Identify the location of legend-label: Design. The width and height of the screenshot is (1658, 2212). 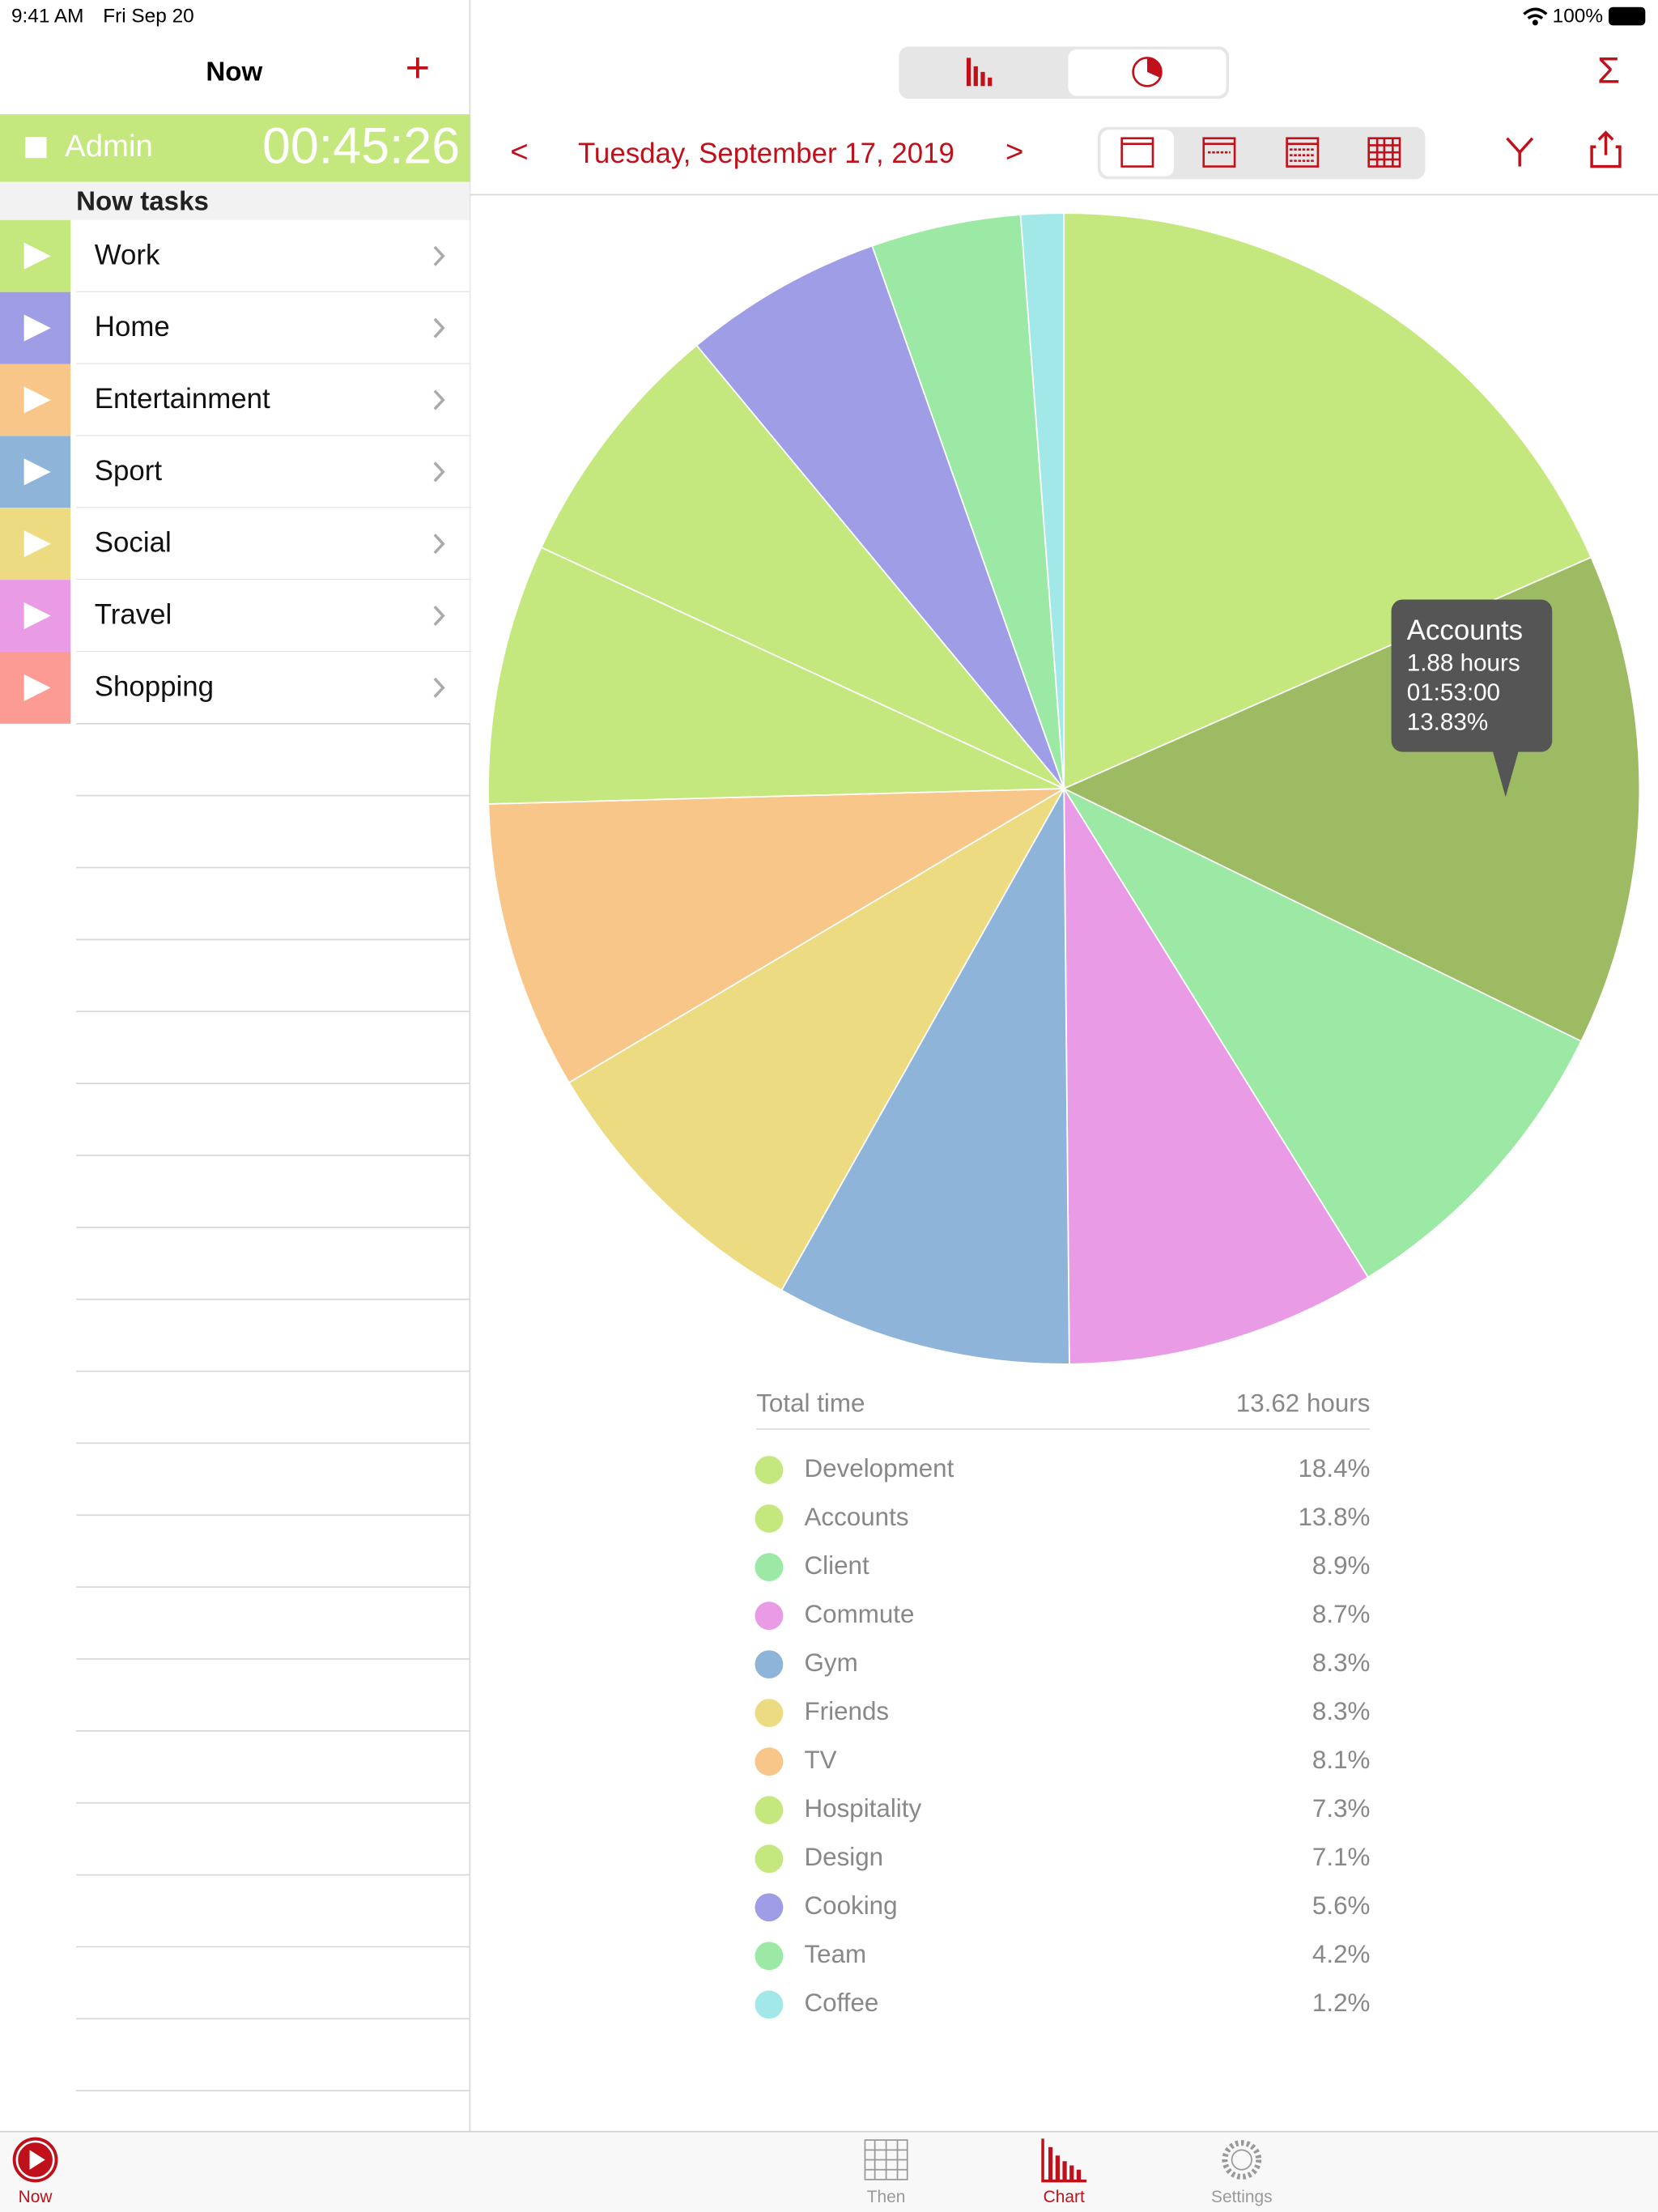
(843, 1857).